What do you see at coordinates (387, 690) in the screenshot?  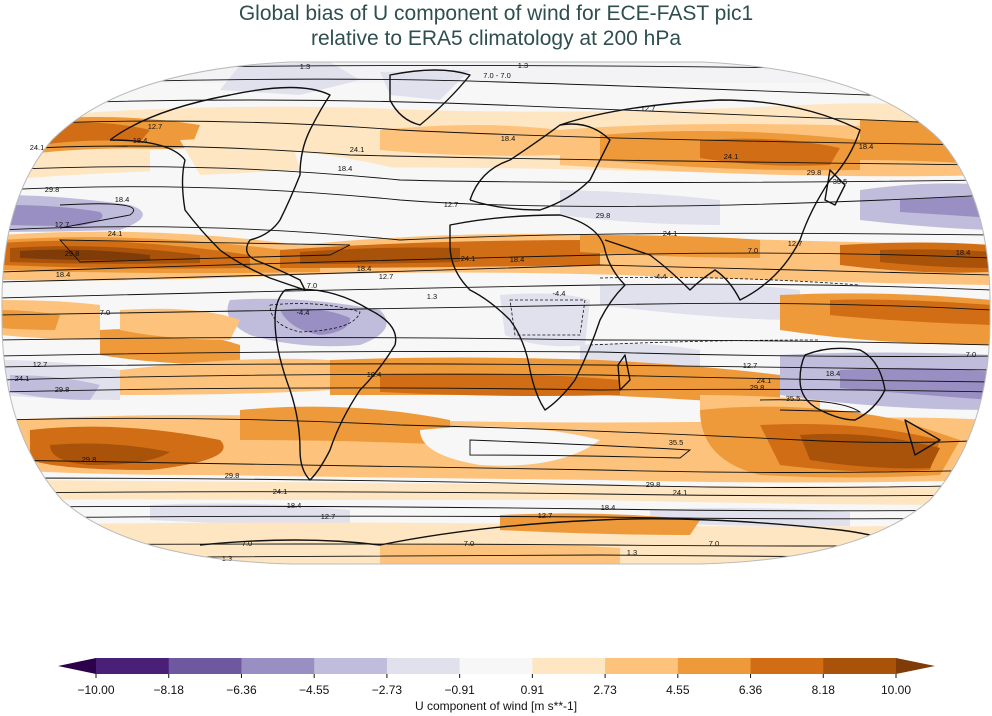 I see `colorbar-tick-label: −2.73` at bounding box center [387, 690].